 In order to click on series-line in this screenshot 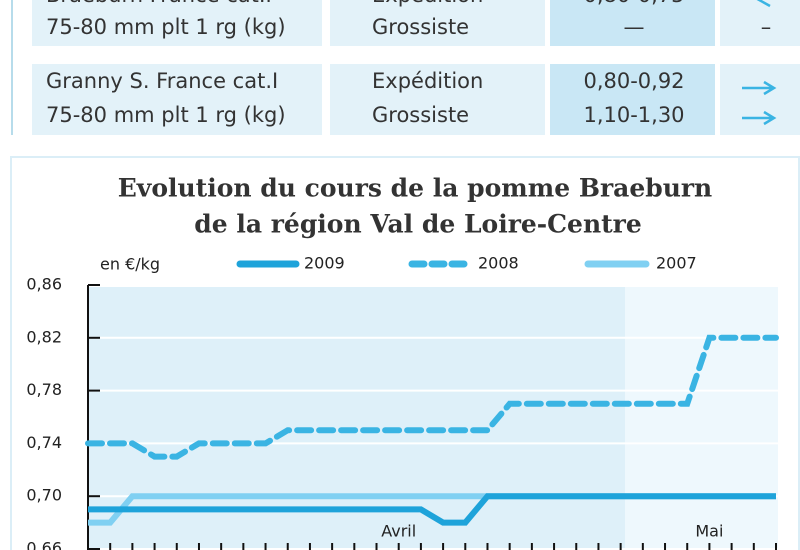, I will do `click(432, 509)`.